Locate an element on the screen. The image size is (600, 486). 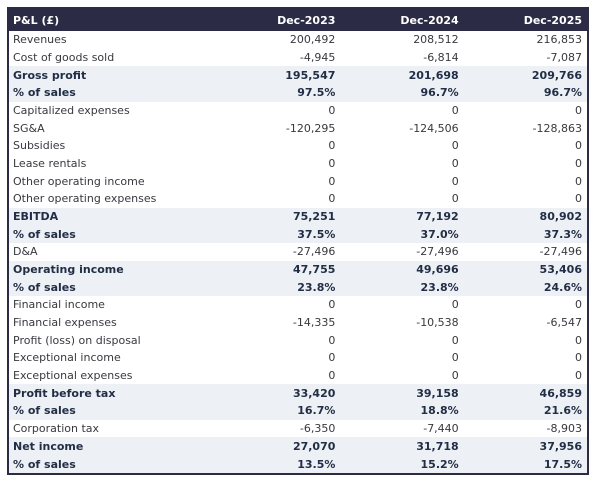
table-row: Financial expenses -14,335 -10,538 -6,547 is located at coordinates (298, 322).